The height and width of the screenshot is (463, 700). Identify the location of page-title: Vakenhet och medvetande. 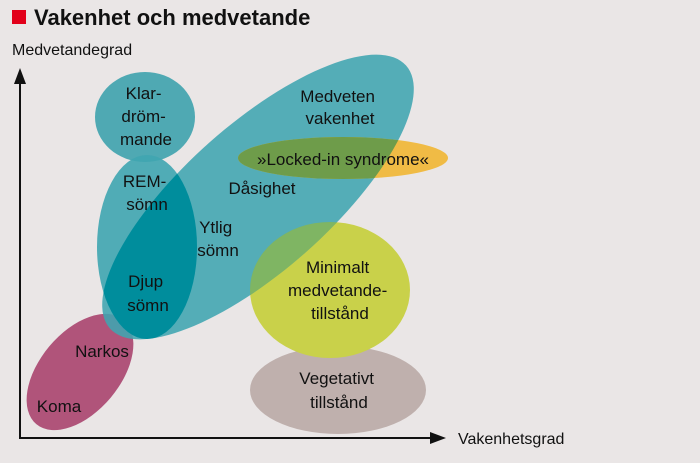
(172, 17).